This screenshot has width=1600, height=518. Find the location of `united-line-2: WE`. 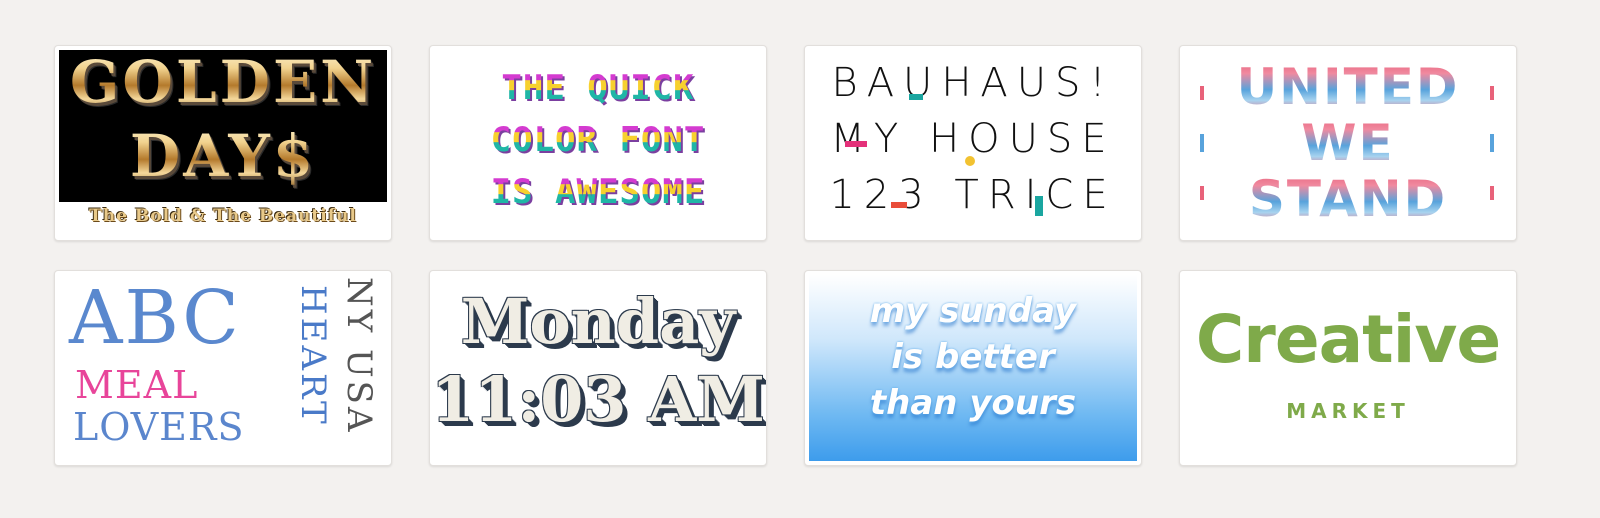

united-line-2: WE is located at coordinates (1348, 143).